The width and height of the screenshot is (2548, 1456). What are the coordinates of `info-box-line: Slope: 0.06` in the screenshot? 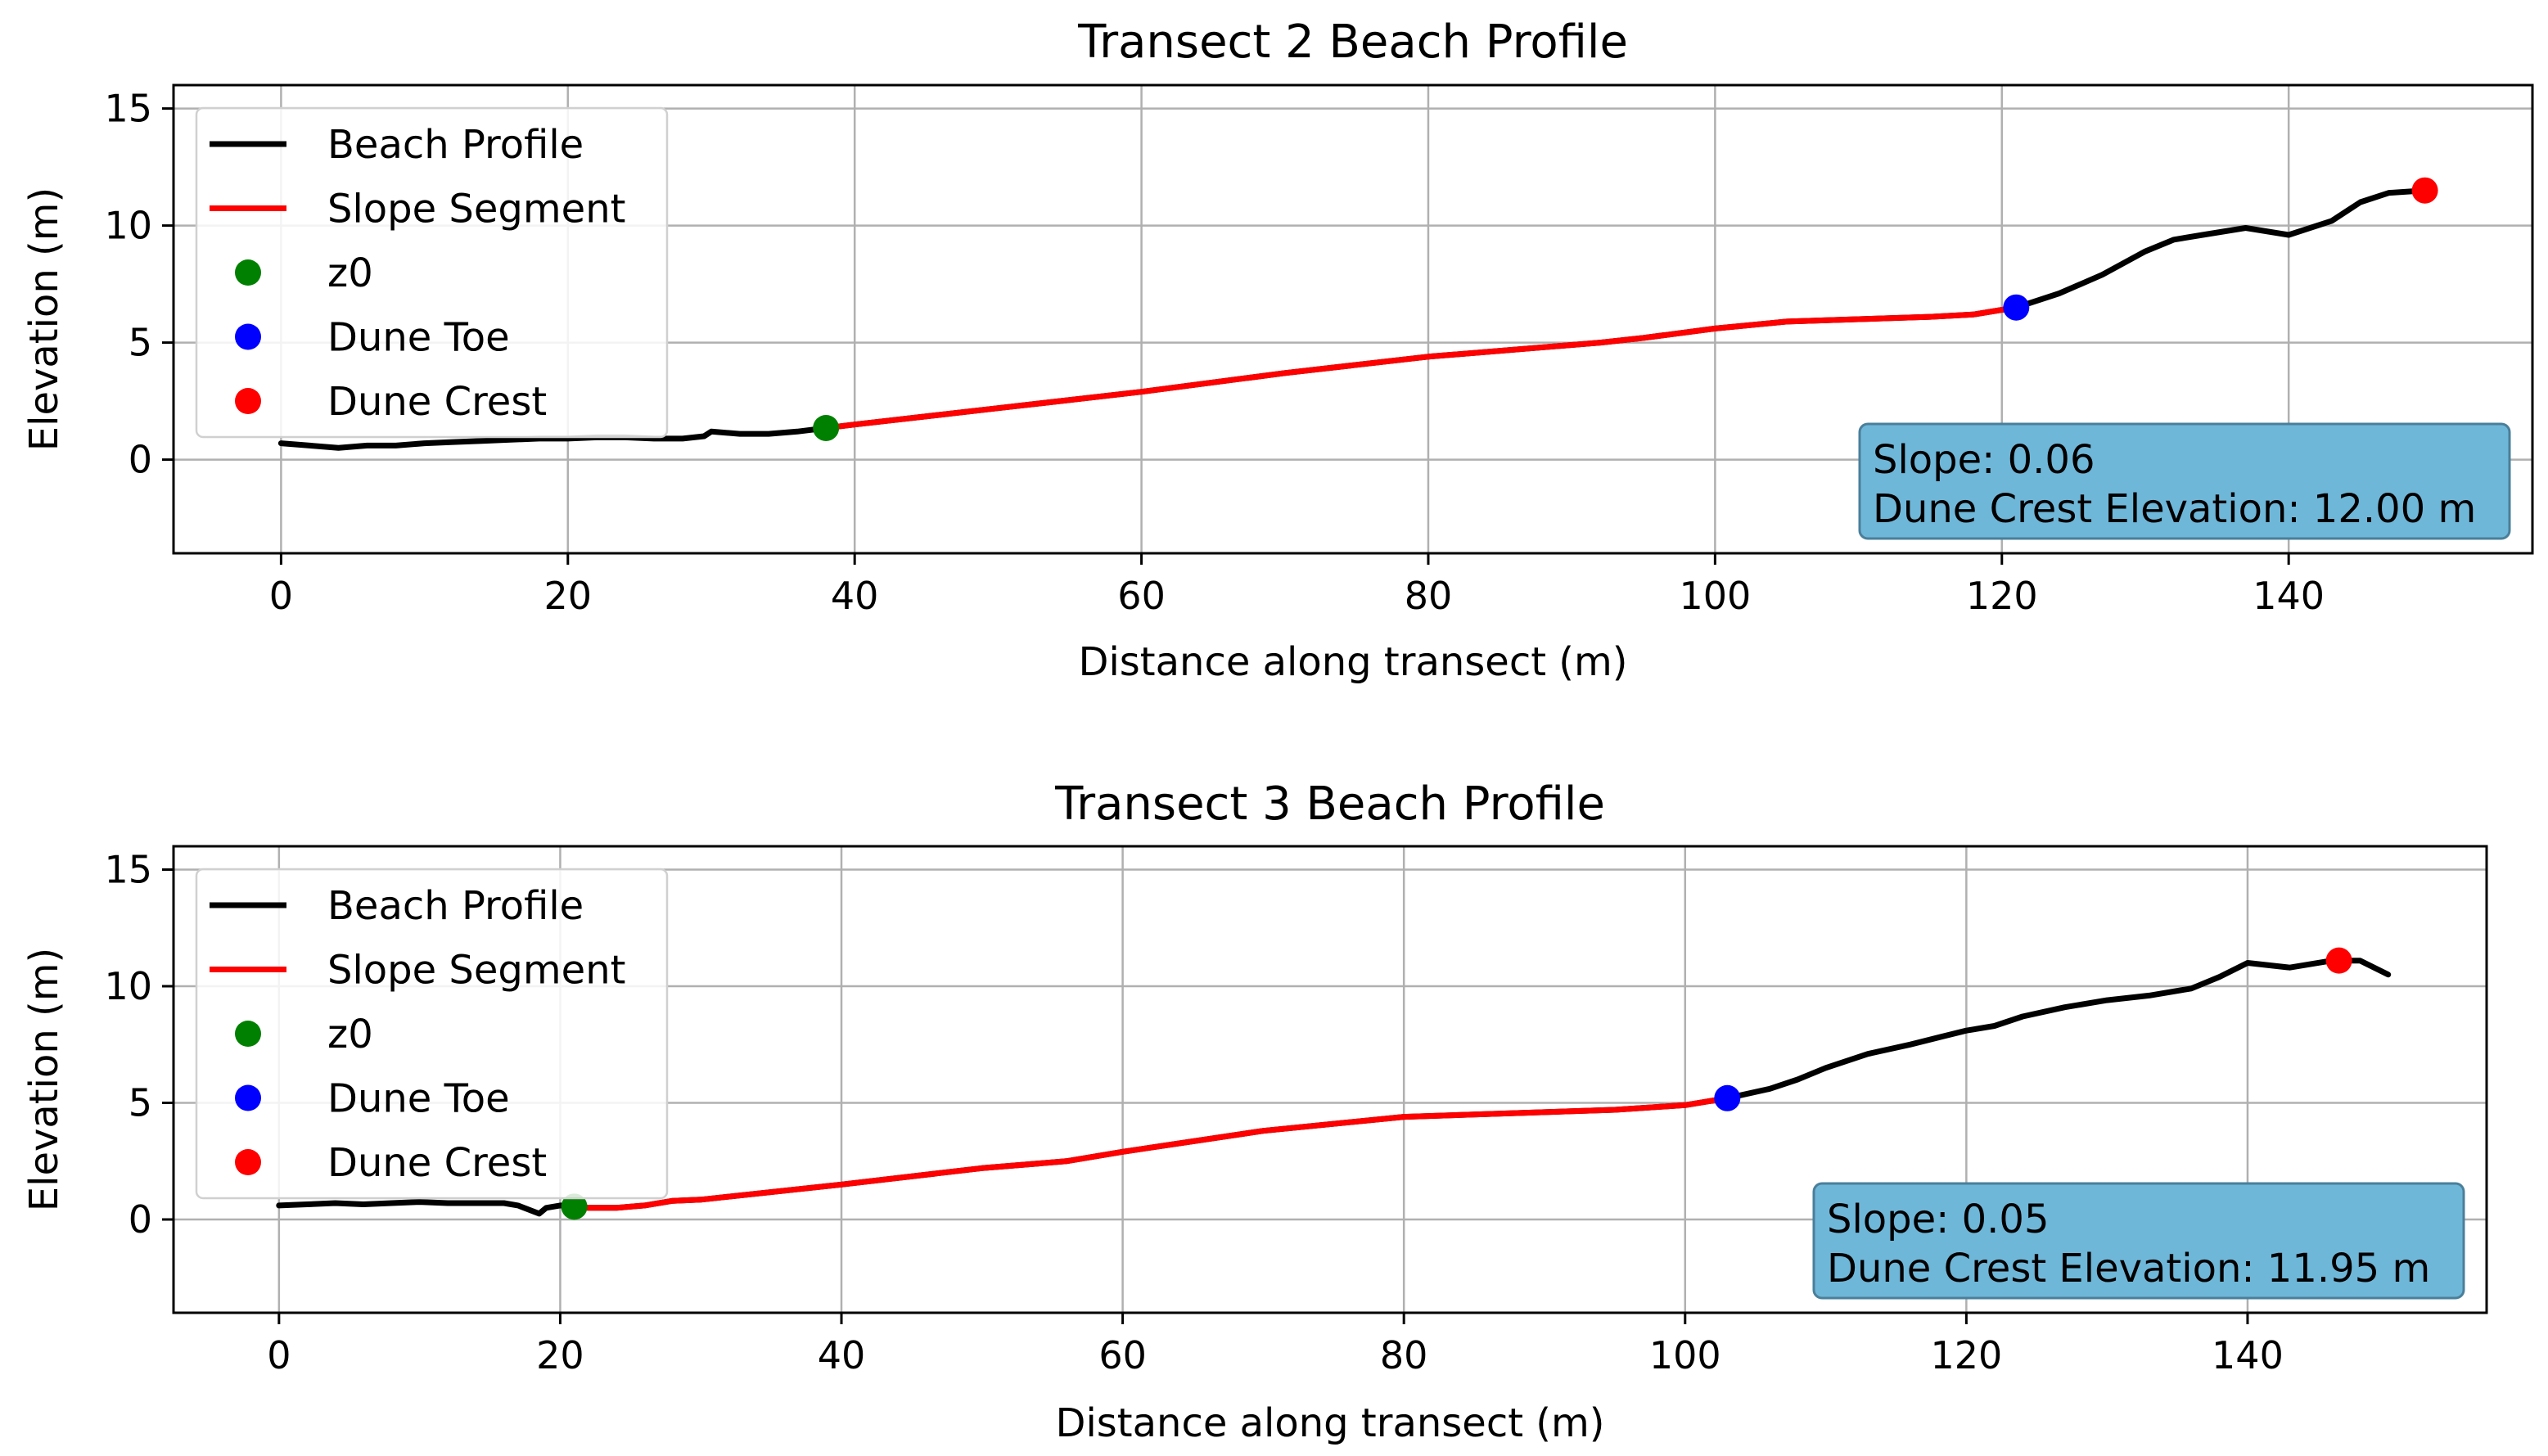 It's located at (1984, 460).